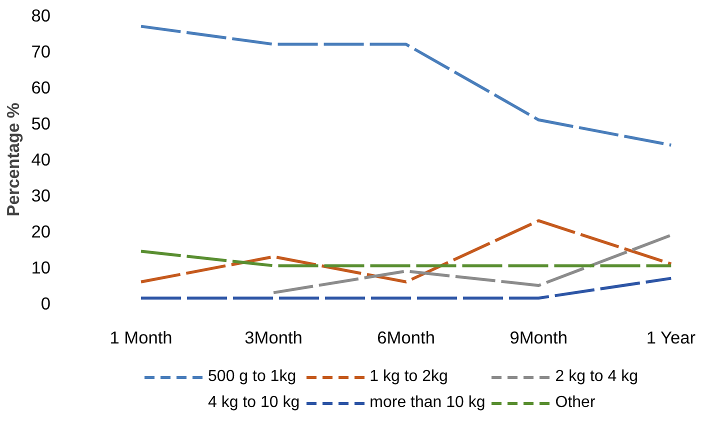 Image resolution: width=726 pixels, height=434 pixels. I want to click on legend-label: 1 kg to 2kg, so click(409, 377).